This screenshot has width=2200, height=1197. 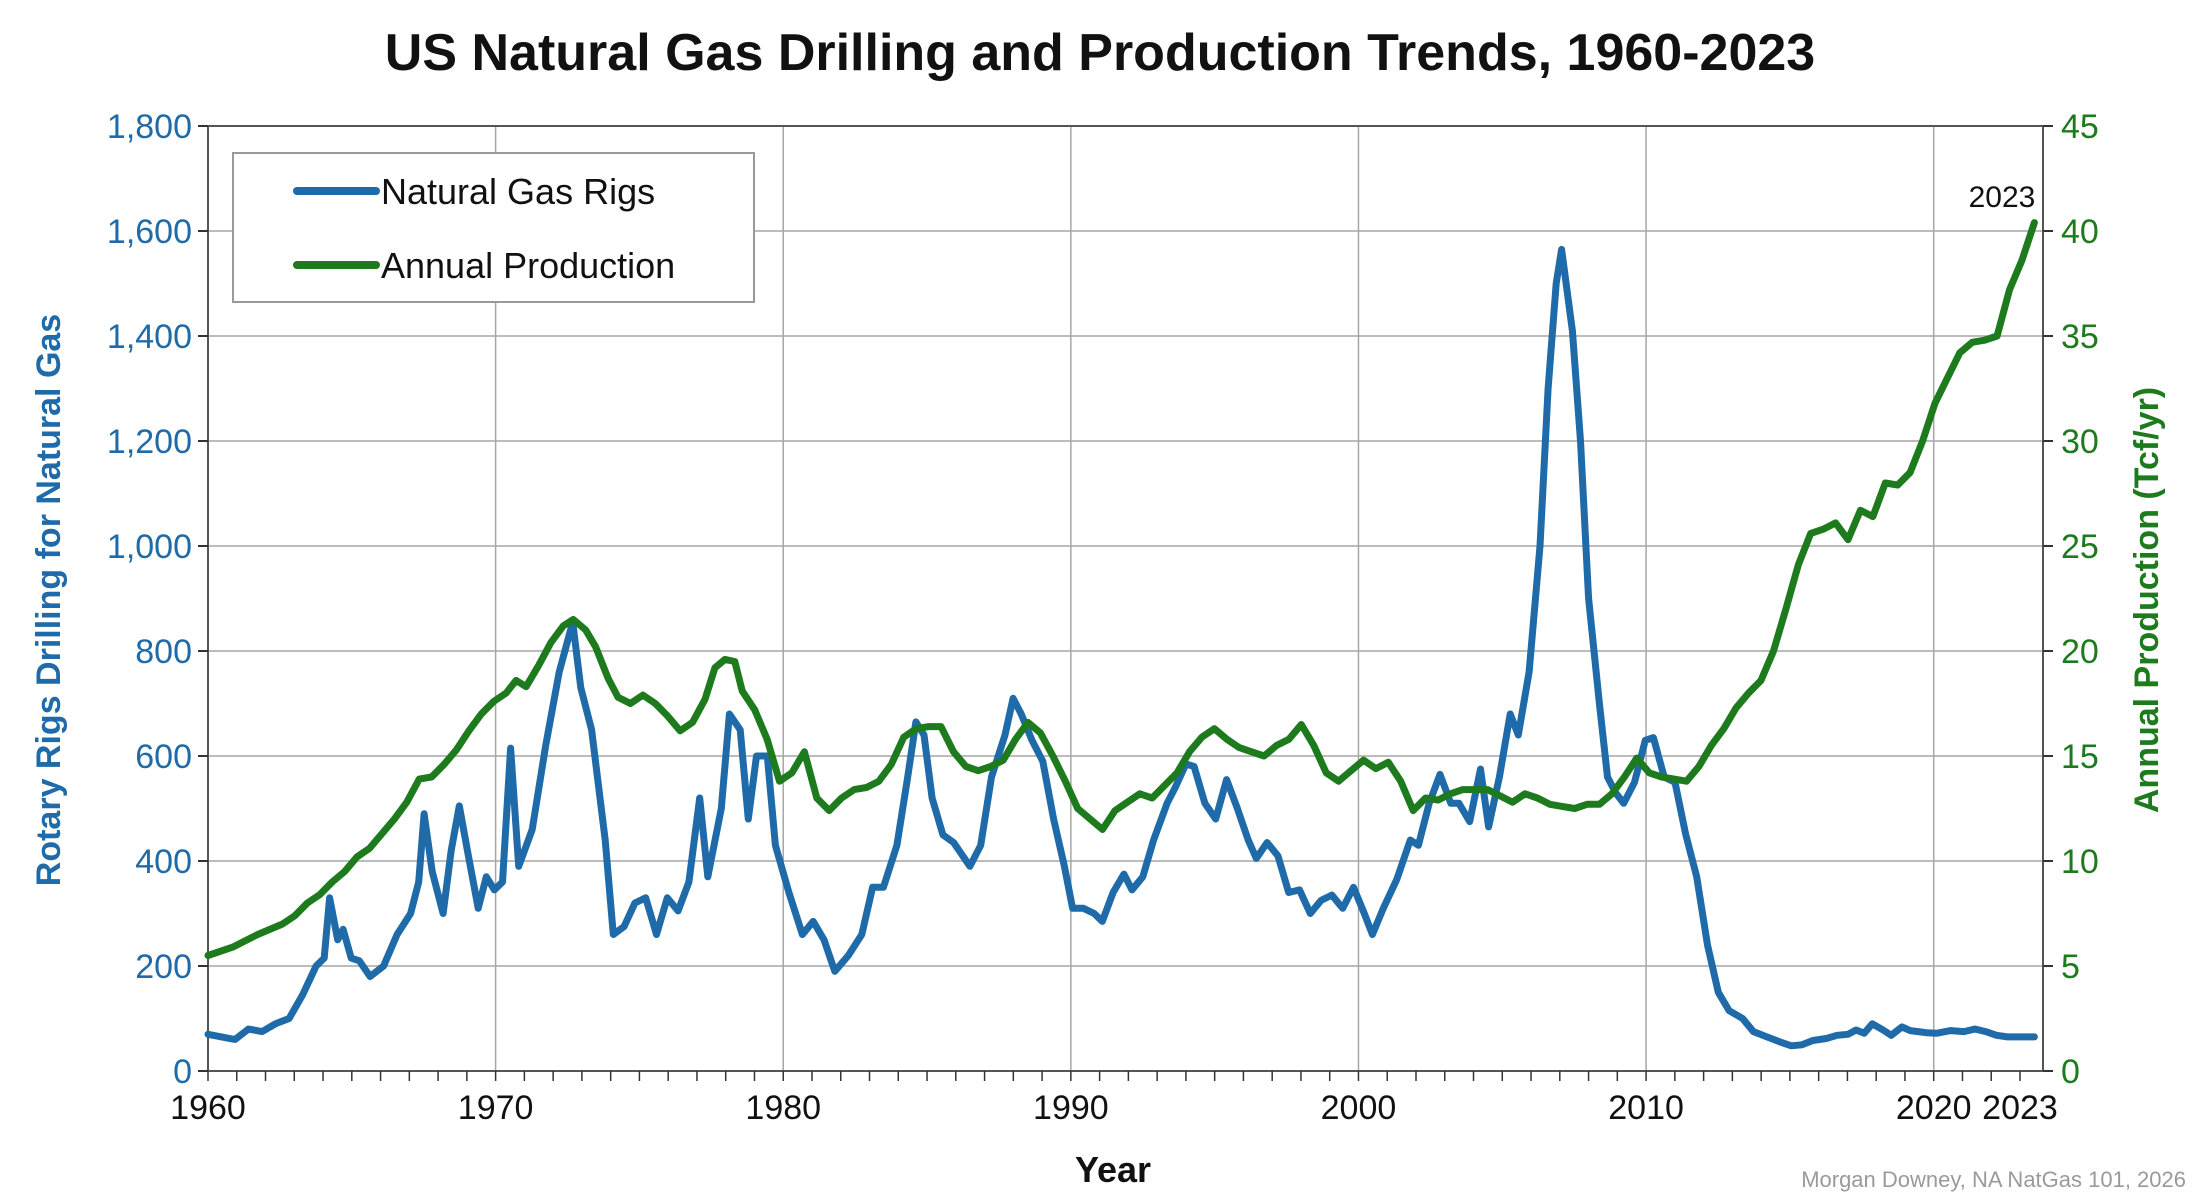 I want to click on legend-label-rigs: Natural Gas Rigs, so click(x=518, y=191).